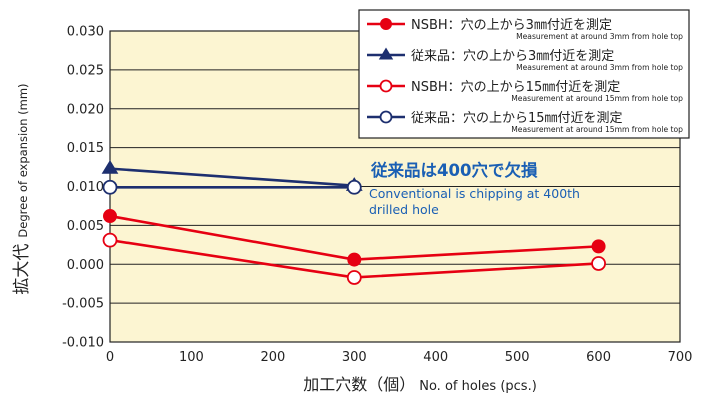  I want to click on x-tick-label: 300, so click(354, 357).